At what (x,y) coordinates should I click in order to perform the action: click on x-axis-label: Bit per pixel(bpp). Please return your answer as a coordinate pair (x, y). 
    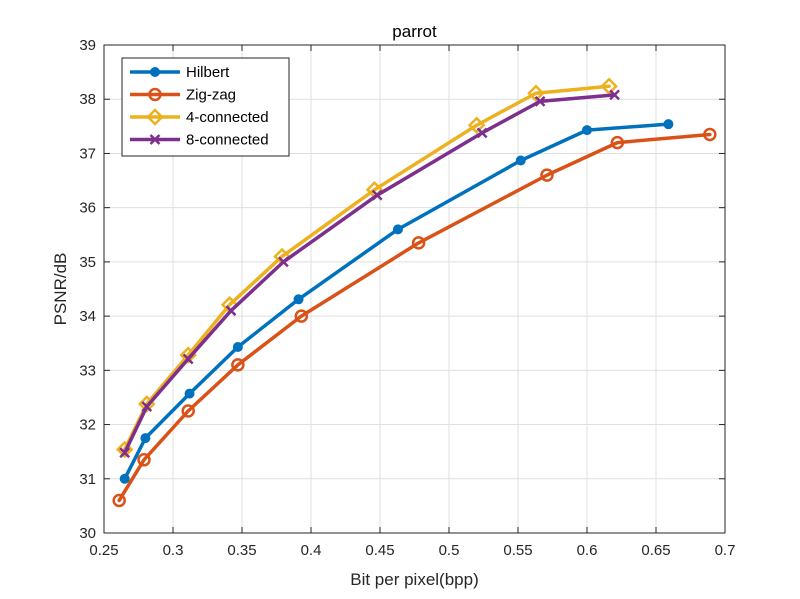
    Looking at the image, I should click on (414, 579).